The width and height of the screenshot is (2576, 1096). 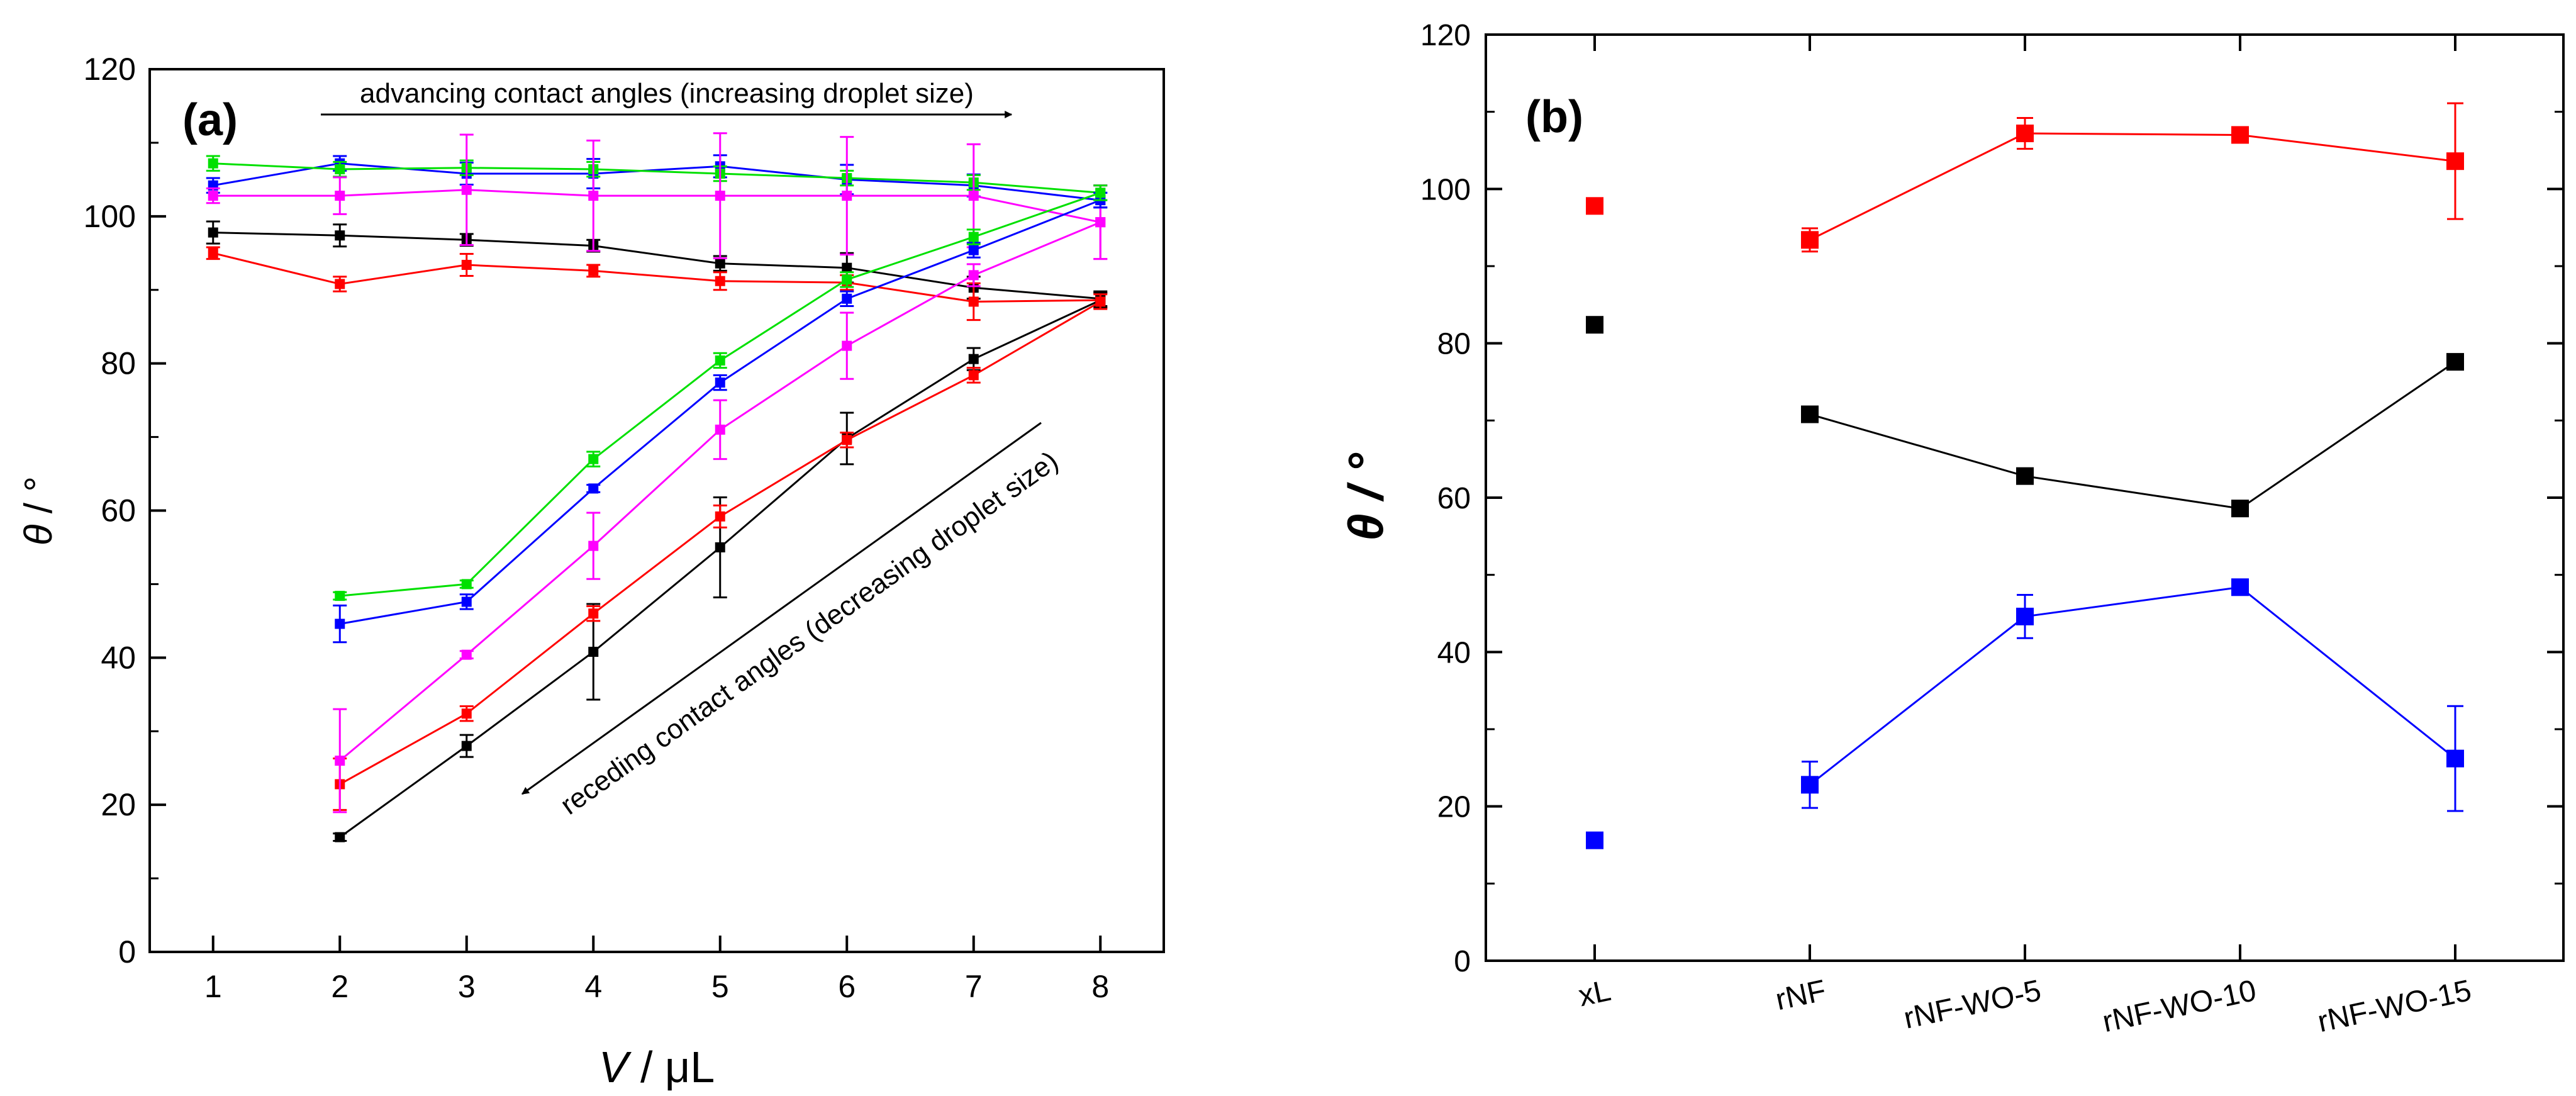 What do you see at coordinates (118, 510) in the screenshot?
I see `panel-a-y-tick-label: 60` at bounding box center [118, 510].